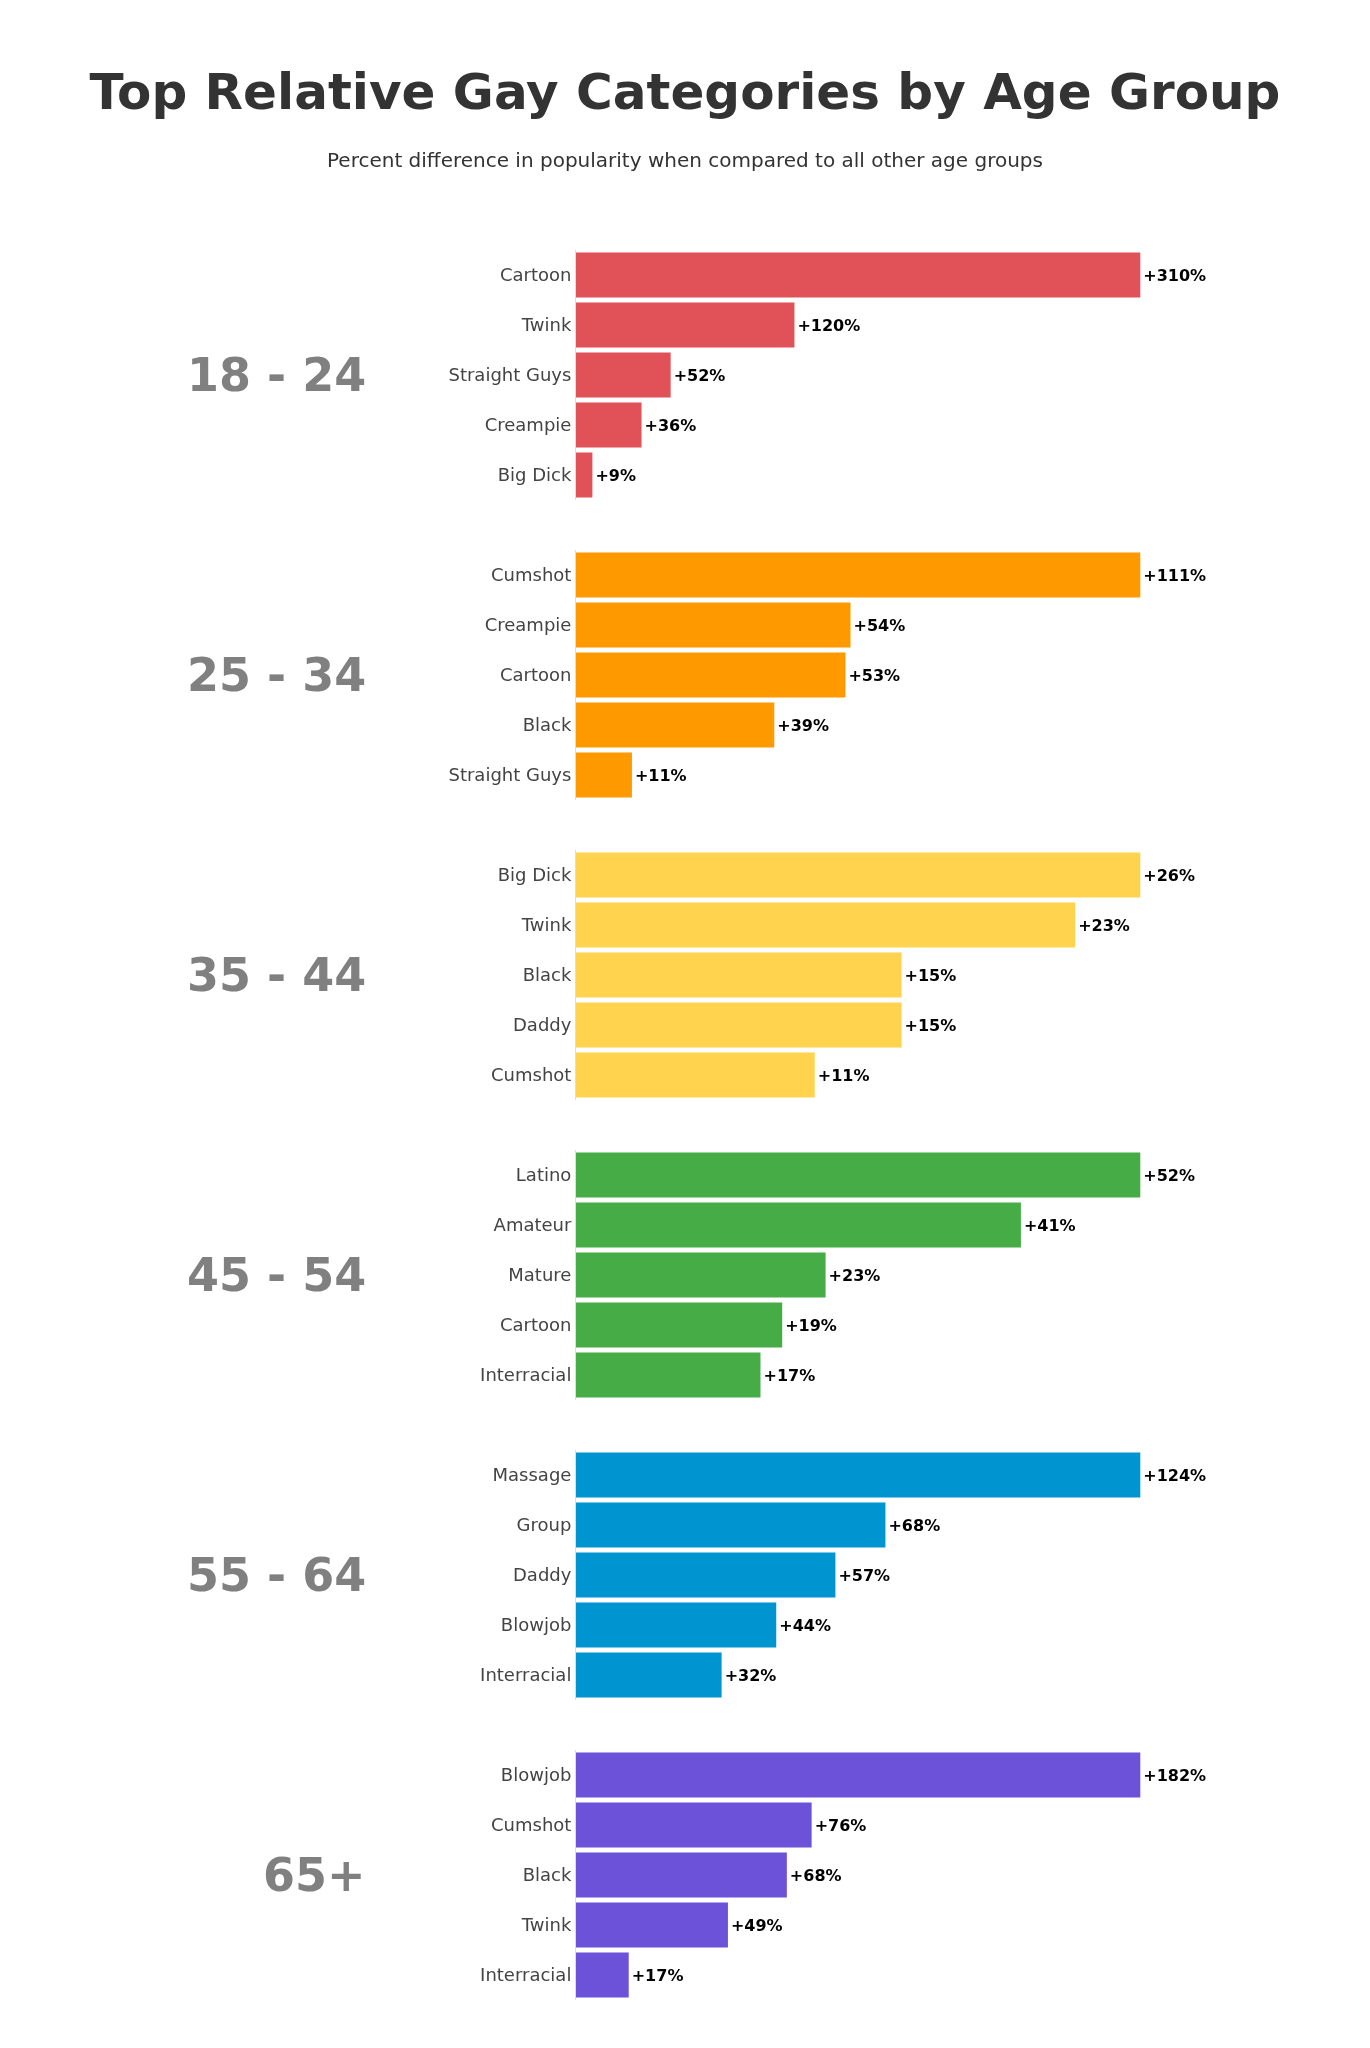 The height and width of the screenshot is (2048, 1370). I want to click on y-axis-title: 45 - 54, so click(277, 1275).